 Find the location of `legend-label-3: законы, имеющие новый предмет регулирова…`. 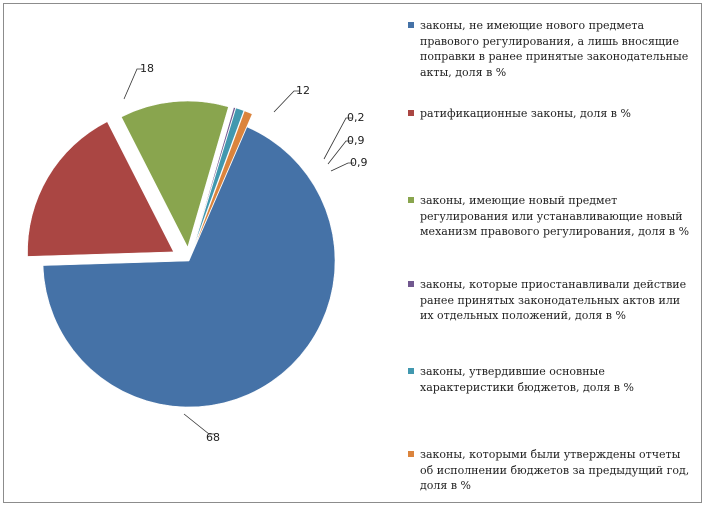

legend-label-3: законы, имеющие новый предмет регулирова… is located at coordinates (555, 216).